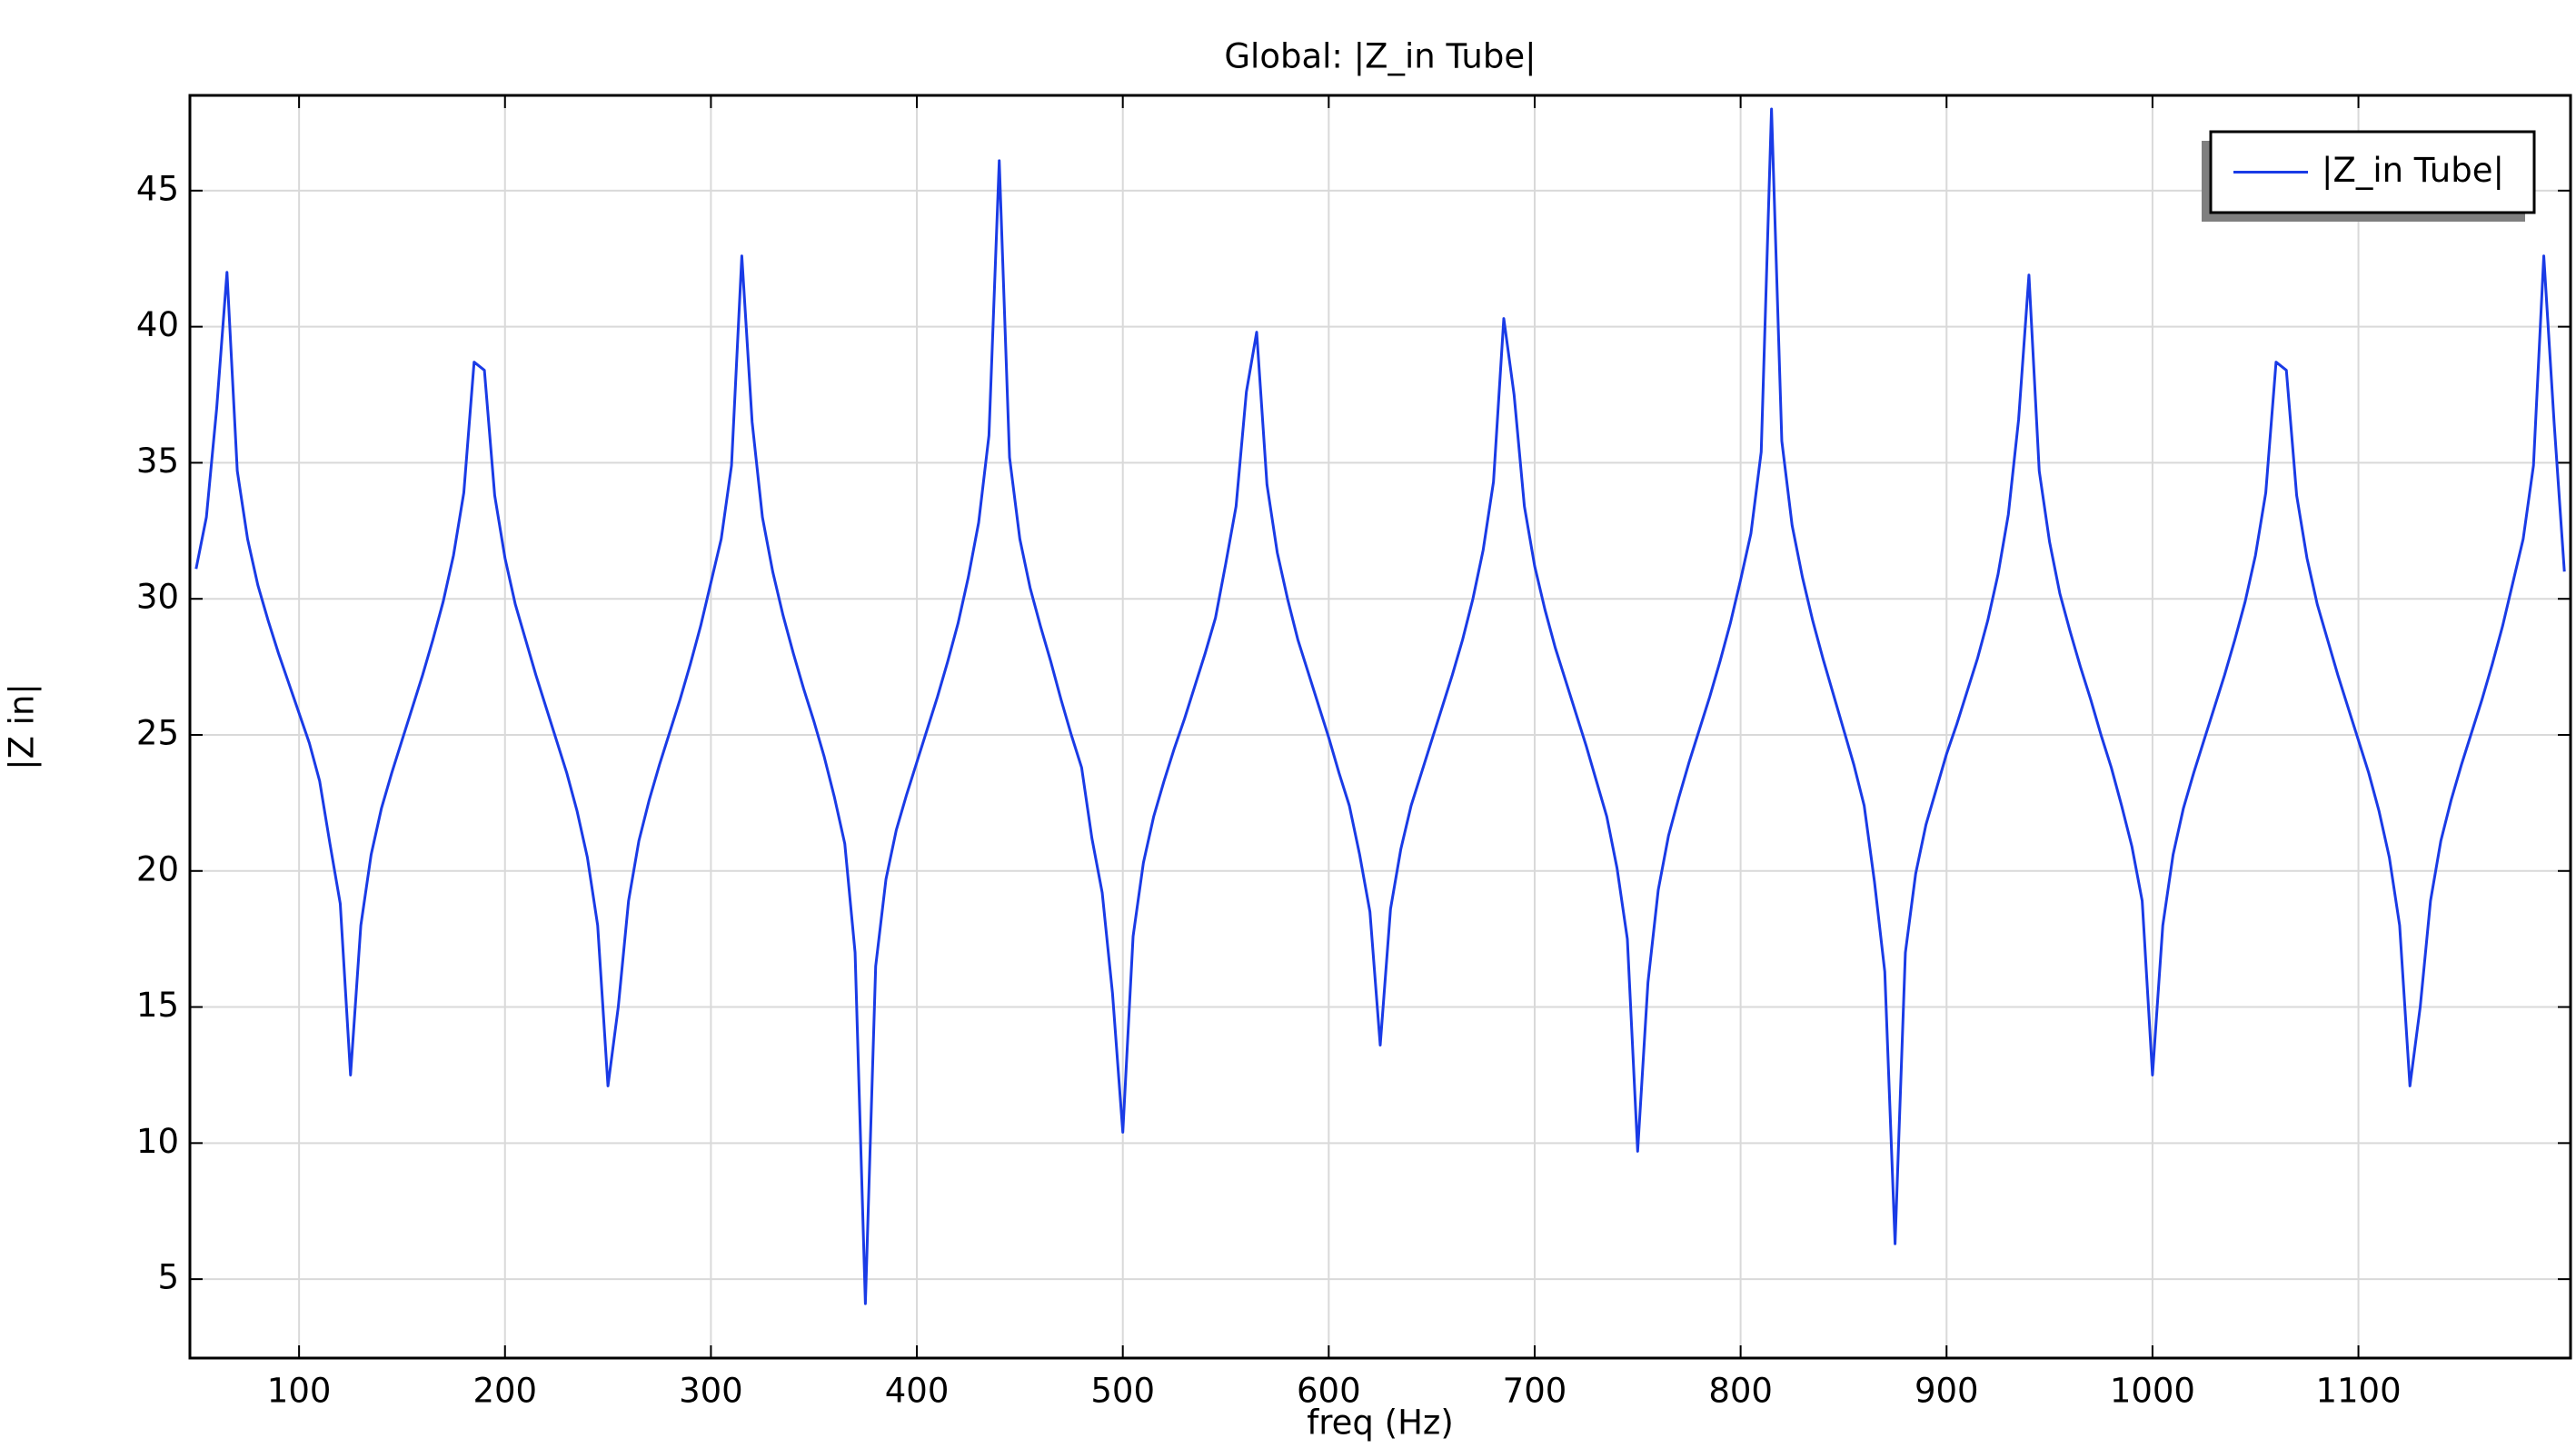  I want to click on y-tick-label: 40, so click(157, 324).